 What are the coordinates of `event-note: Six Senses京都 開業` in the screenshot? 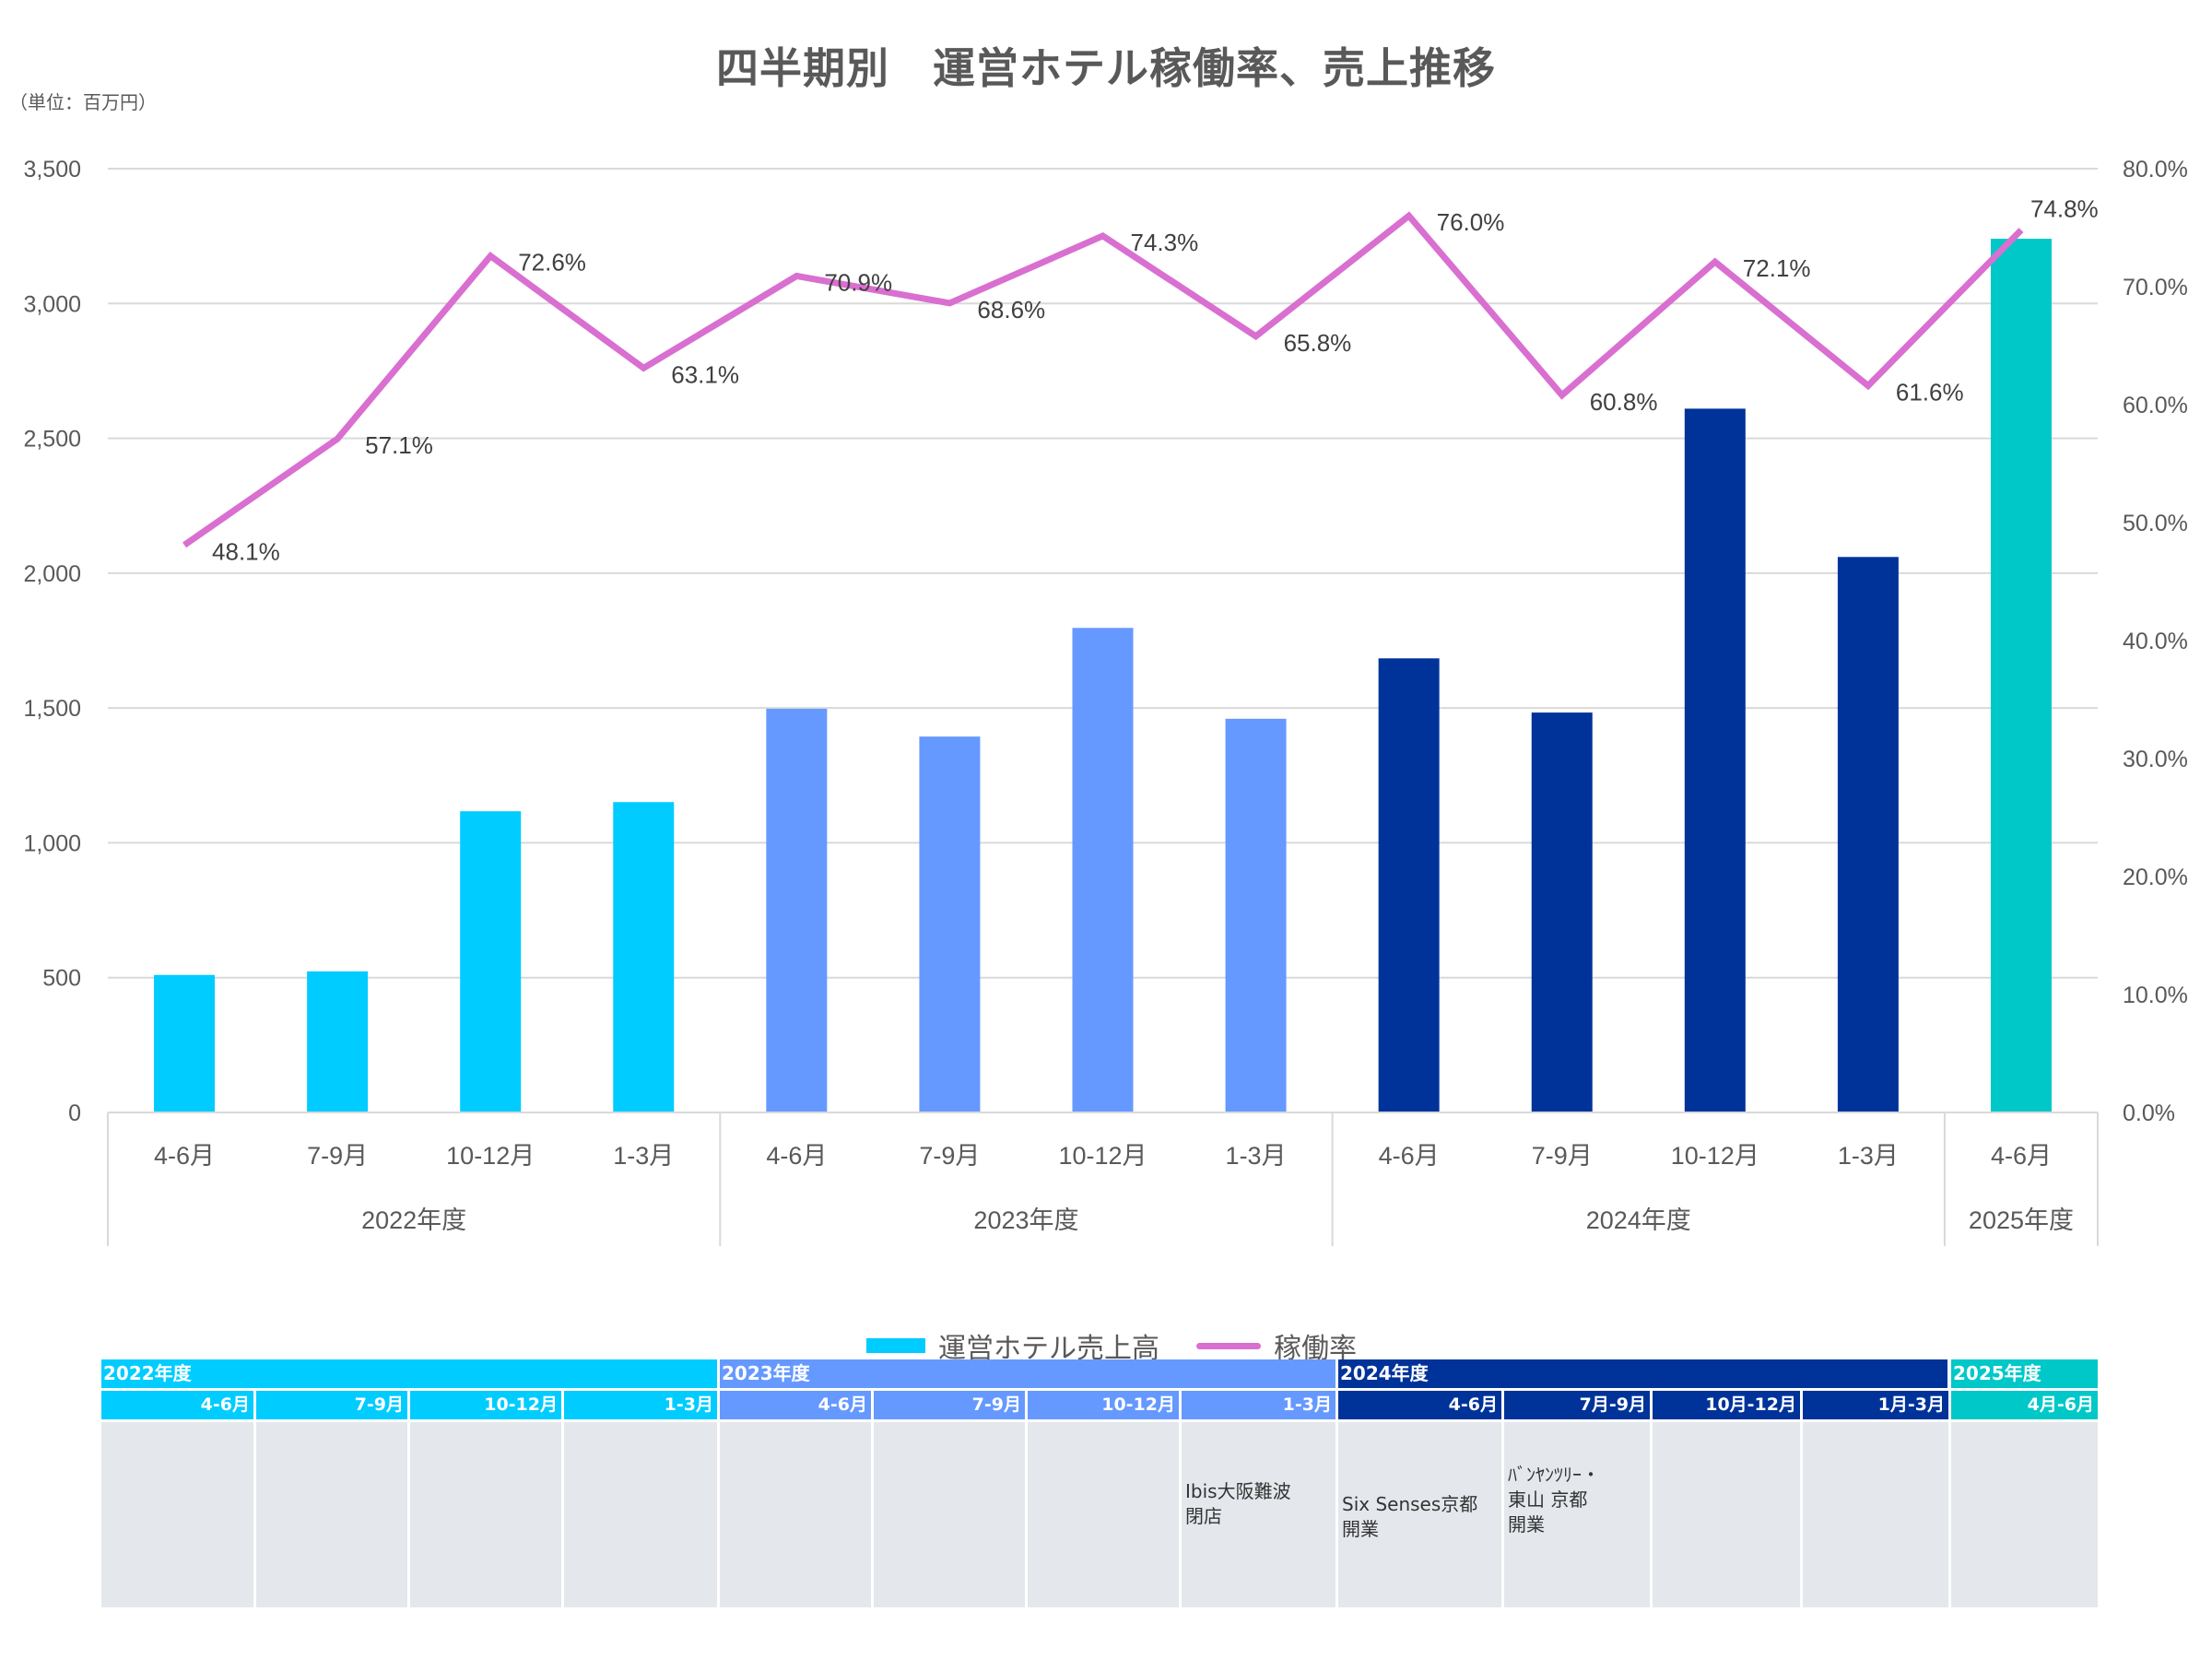 It's located at (1410, 1516).